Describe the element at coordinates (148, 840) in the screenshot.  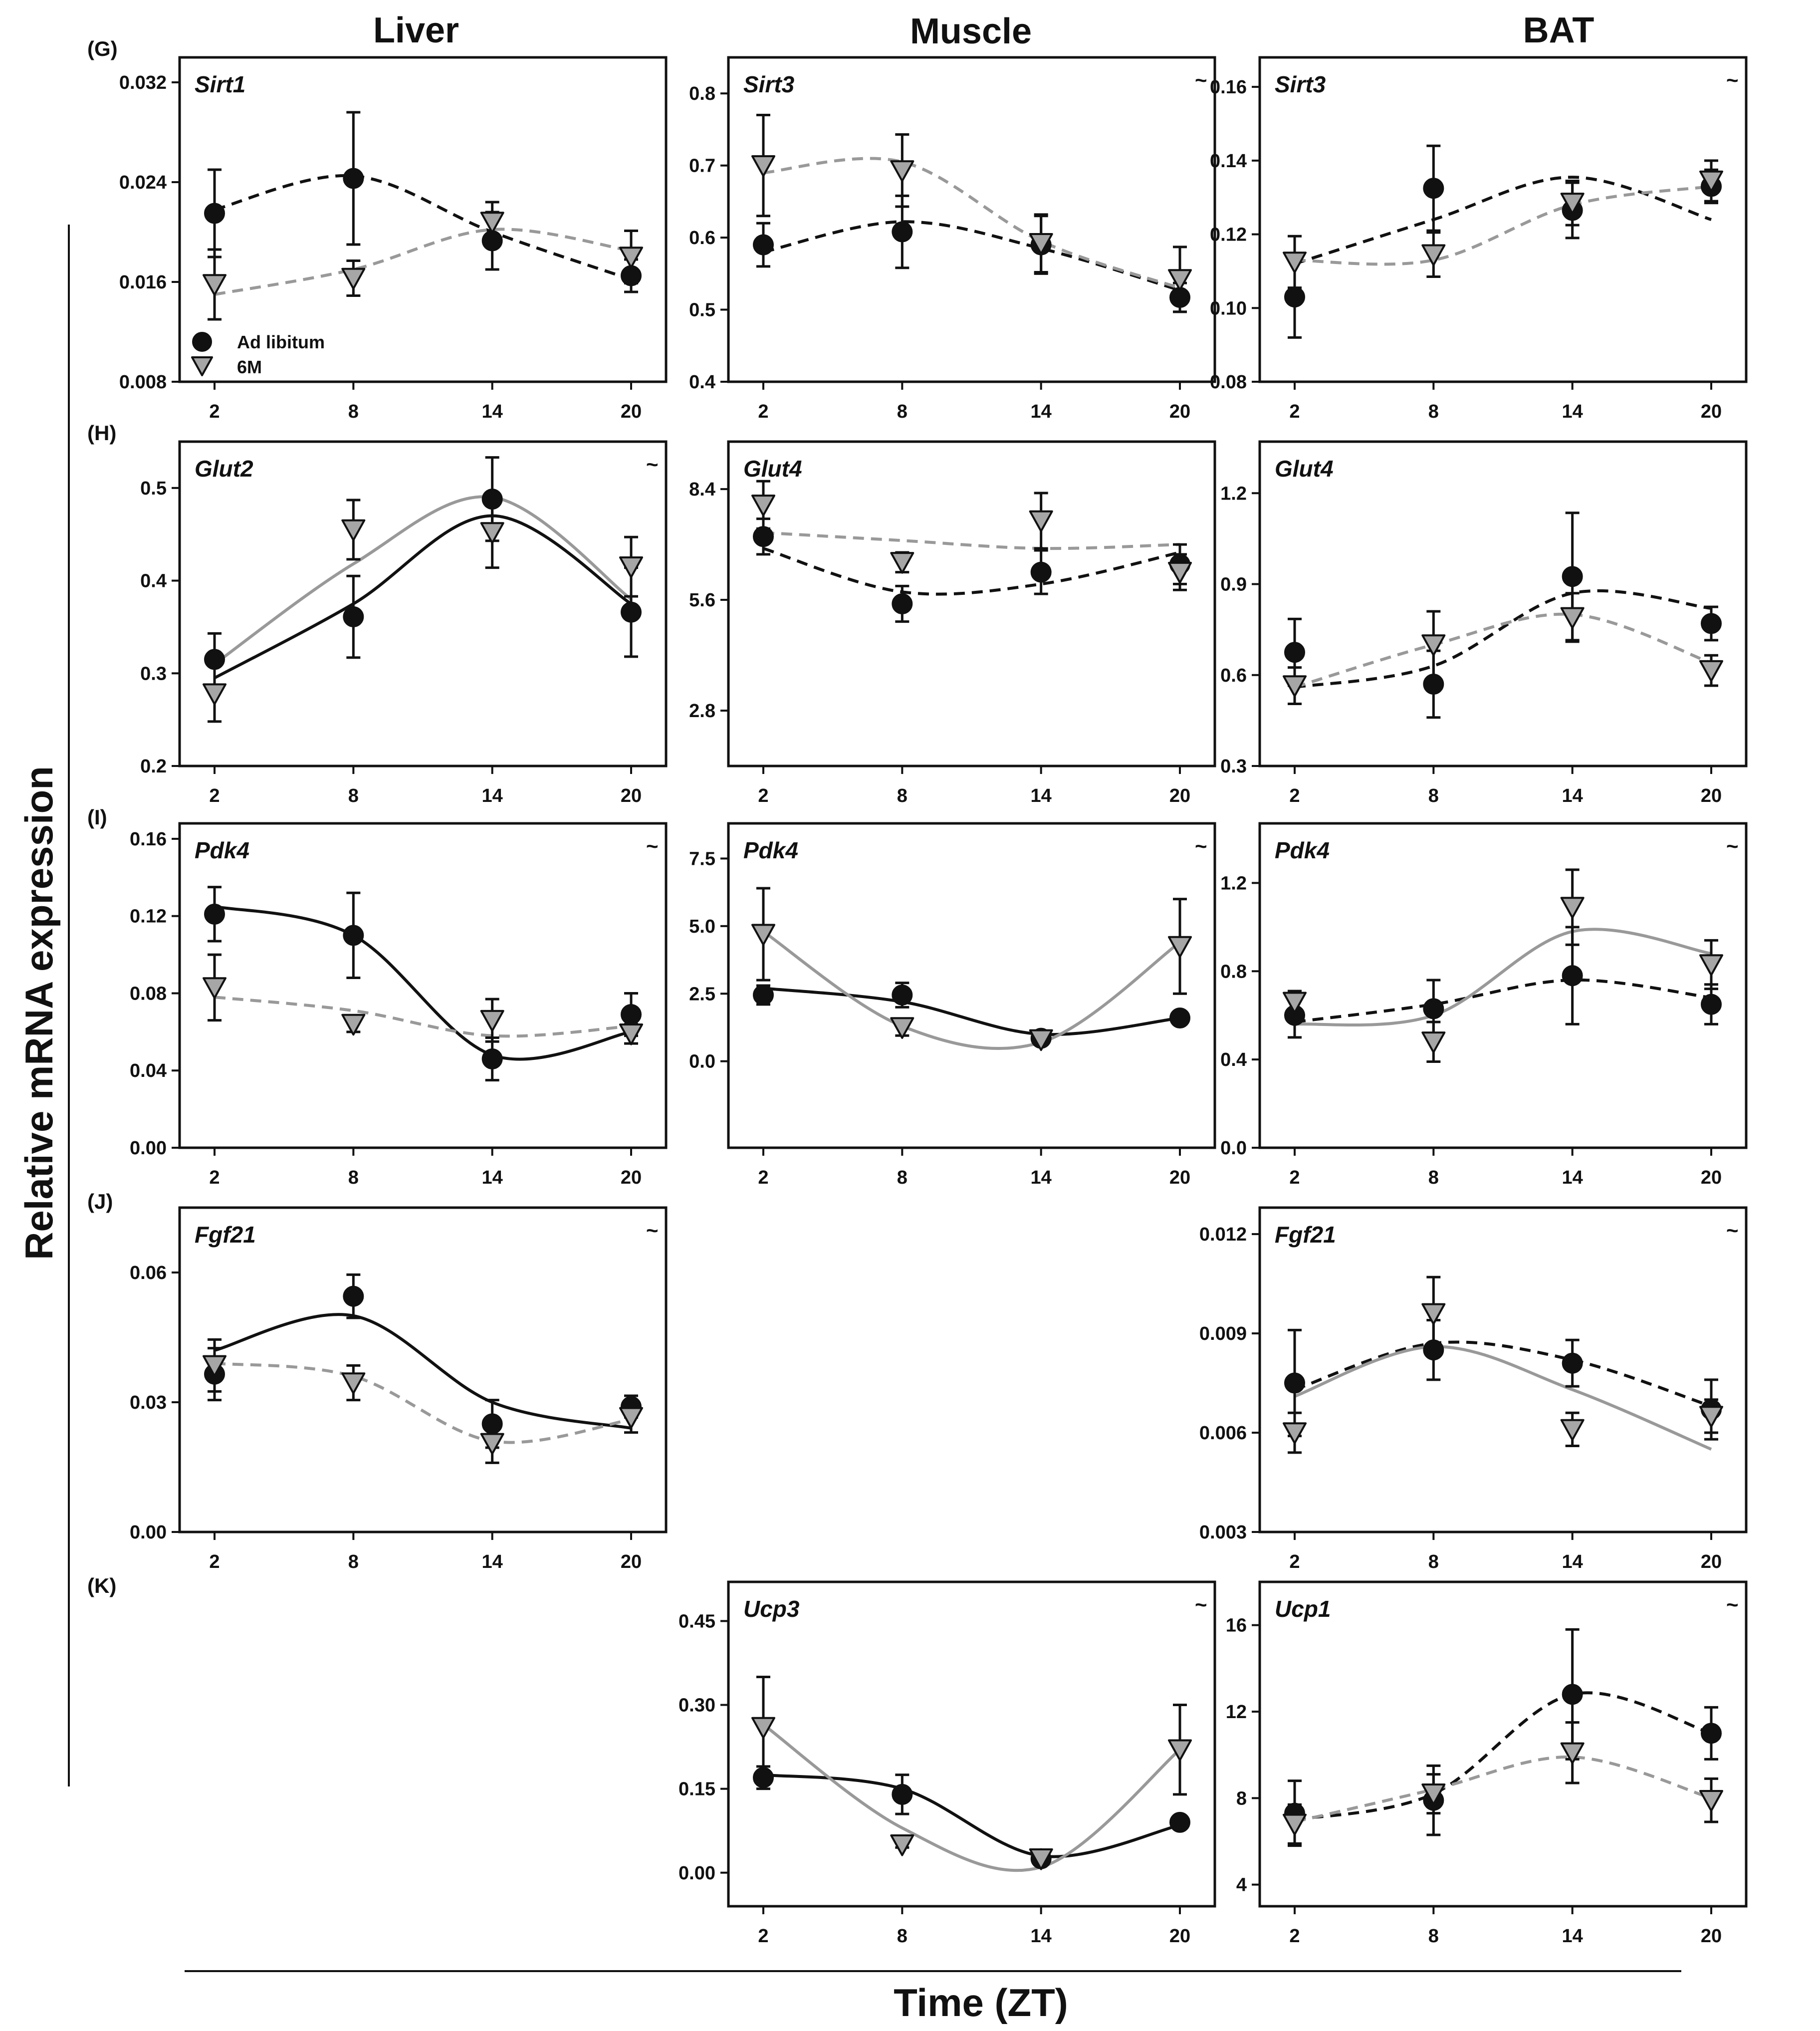
I see `y-tick-label: 0.16` at that location.